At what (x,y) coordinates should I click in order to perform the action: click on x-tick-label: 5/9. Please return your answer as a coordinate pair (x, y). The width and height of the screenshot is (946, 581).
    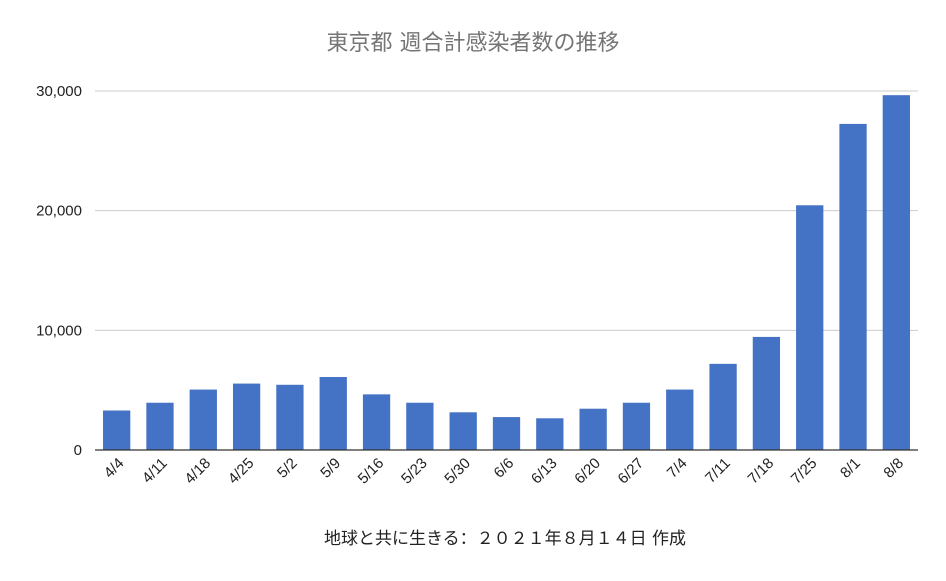
    Looking at the image, I should click on (330, 468).